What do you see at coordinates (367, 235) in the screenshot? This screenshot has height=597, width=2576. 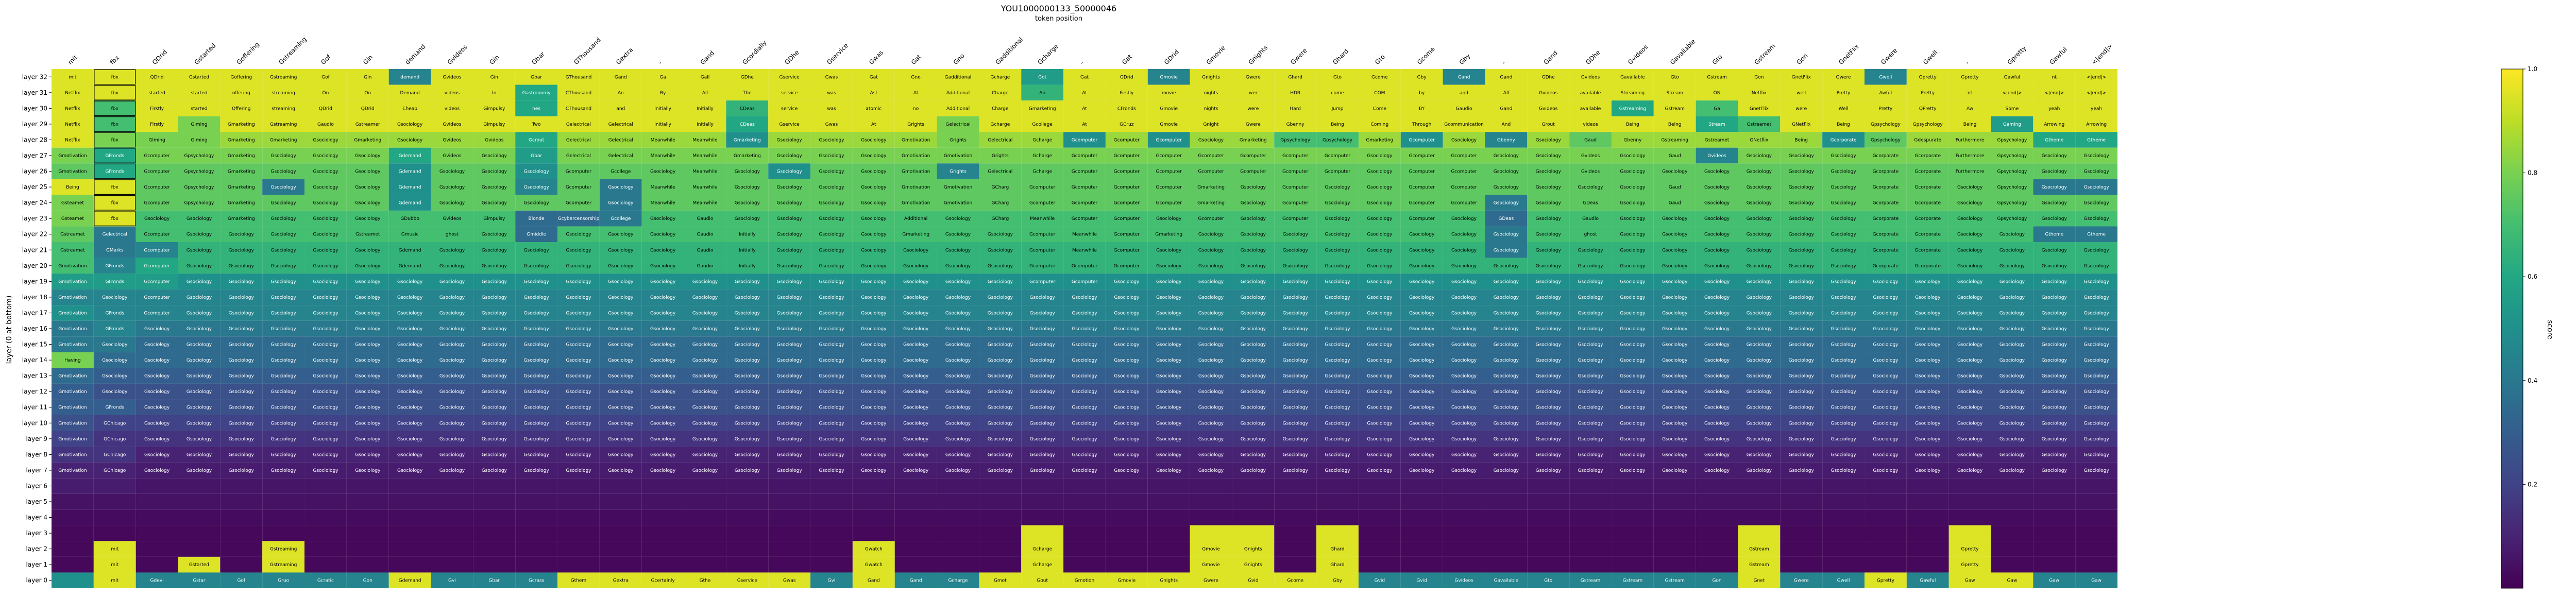 I see `cell-label: Gstreamet` at bounding box center [367, 235].